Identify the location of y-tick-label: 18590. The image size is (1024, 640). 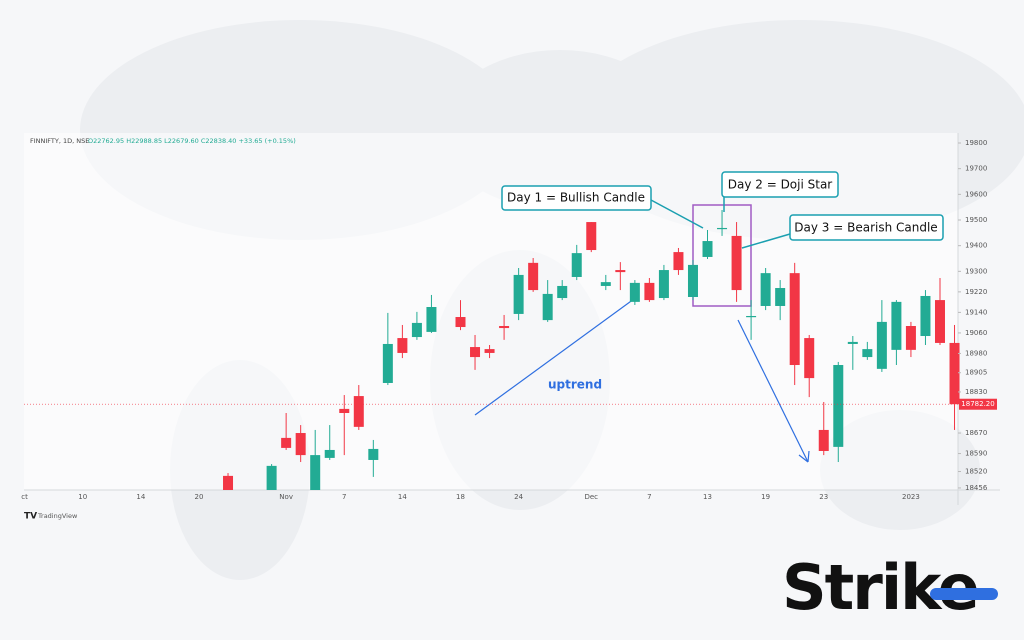
(976, 454).